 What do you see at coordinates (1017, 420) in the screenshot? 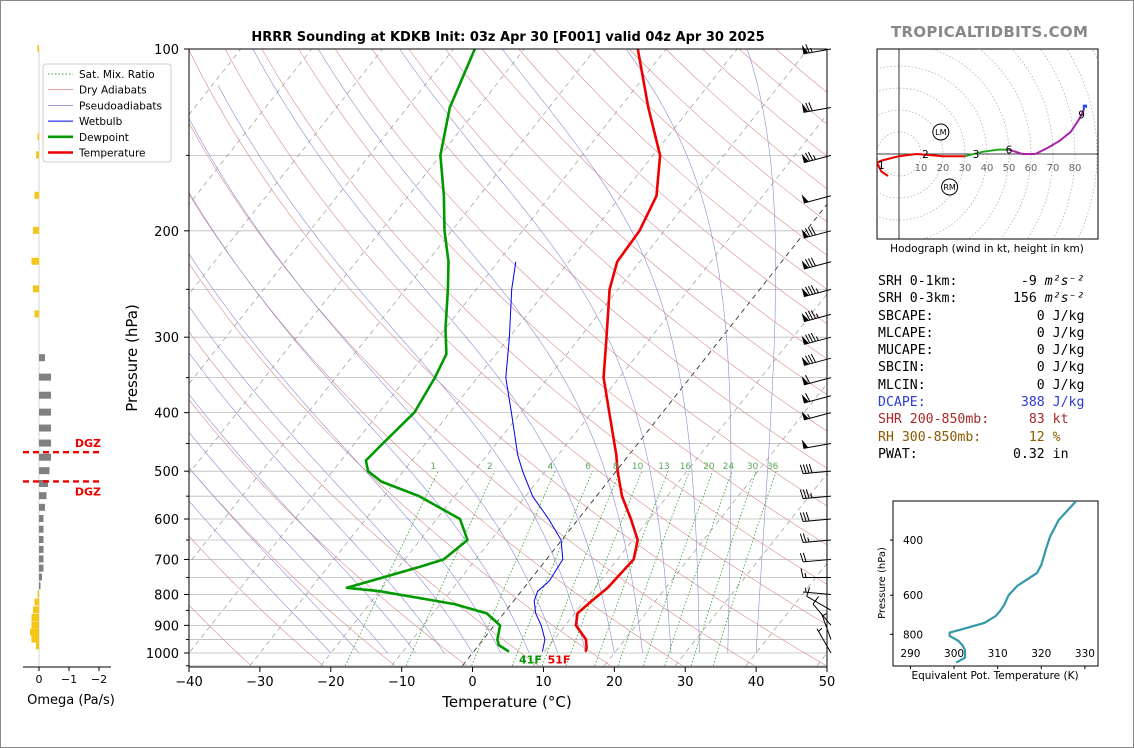
I see `parameter-value: 83` at bounding box center [1017, 420].